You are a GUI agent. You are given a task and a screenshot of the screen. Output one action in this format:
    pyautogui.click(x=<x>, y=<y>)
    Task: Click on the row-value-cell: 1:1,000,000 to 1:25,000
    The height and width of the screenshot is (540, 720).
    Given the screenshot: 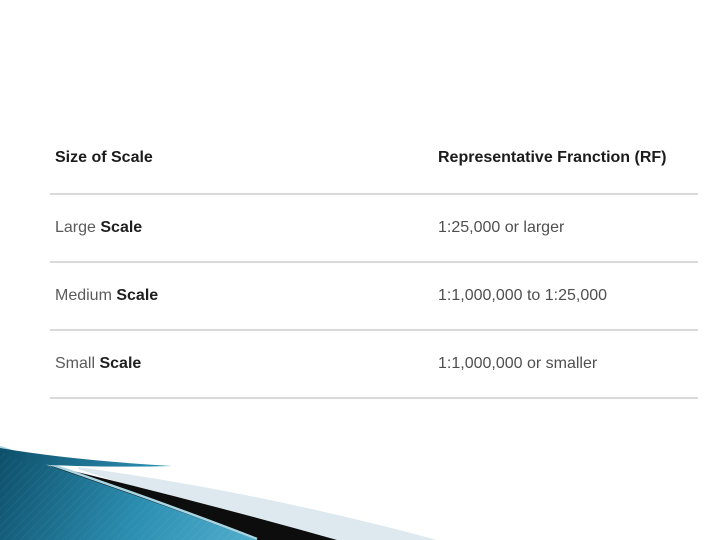 What is the action you would take?
    pyautogui.click(x=568, y=296)
    